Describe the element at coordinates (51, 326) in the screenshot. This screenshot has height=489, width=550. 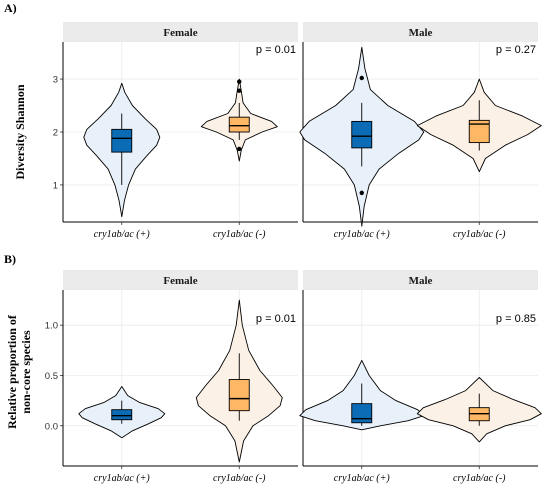
I see `y-tick-label: 1.0` at that location.